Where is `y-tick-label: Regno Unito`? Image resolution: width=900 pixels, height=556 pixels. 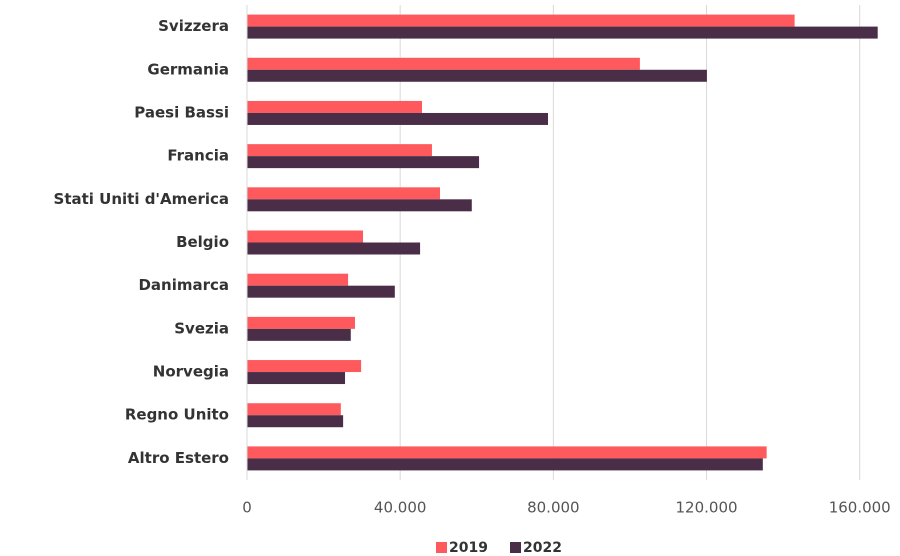
y-tick-label: Regno Unito is located at coordinates (177, 415).